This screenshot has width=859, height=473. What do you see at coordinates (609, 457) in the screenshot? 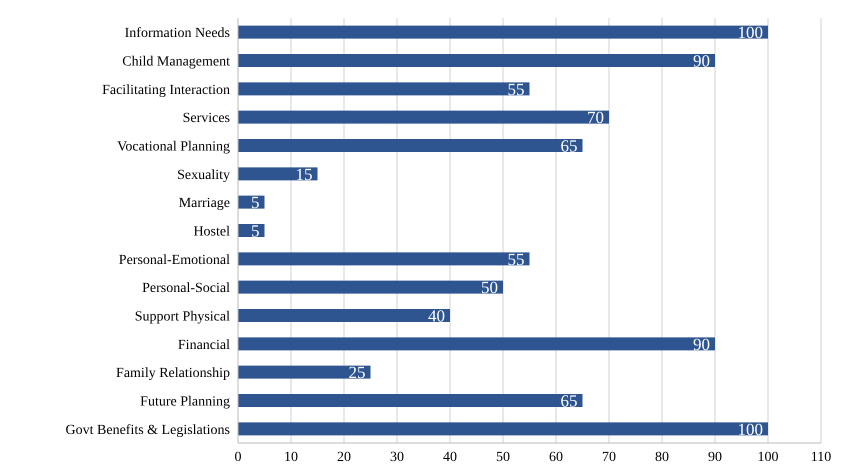
I see `x-tick-label: 70` at bounding box center [609, 457].